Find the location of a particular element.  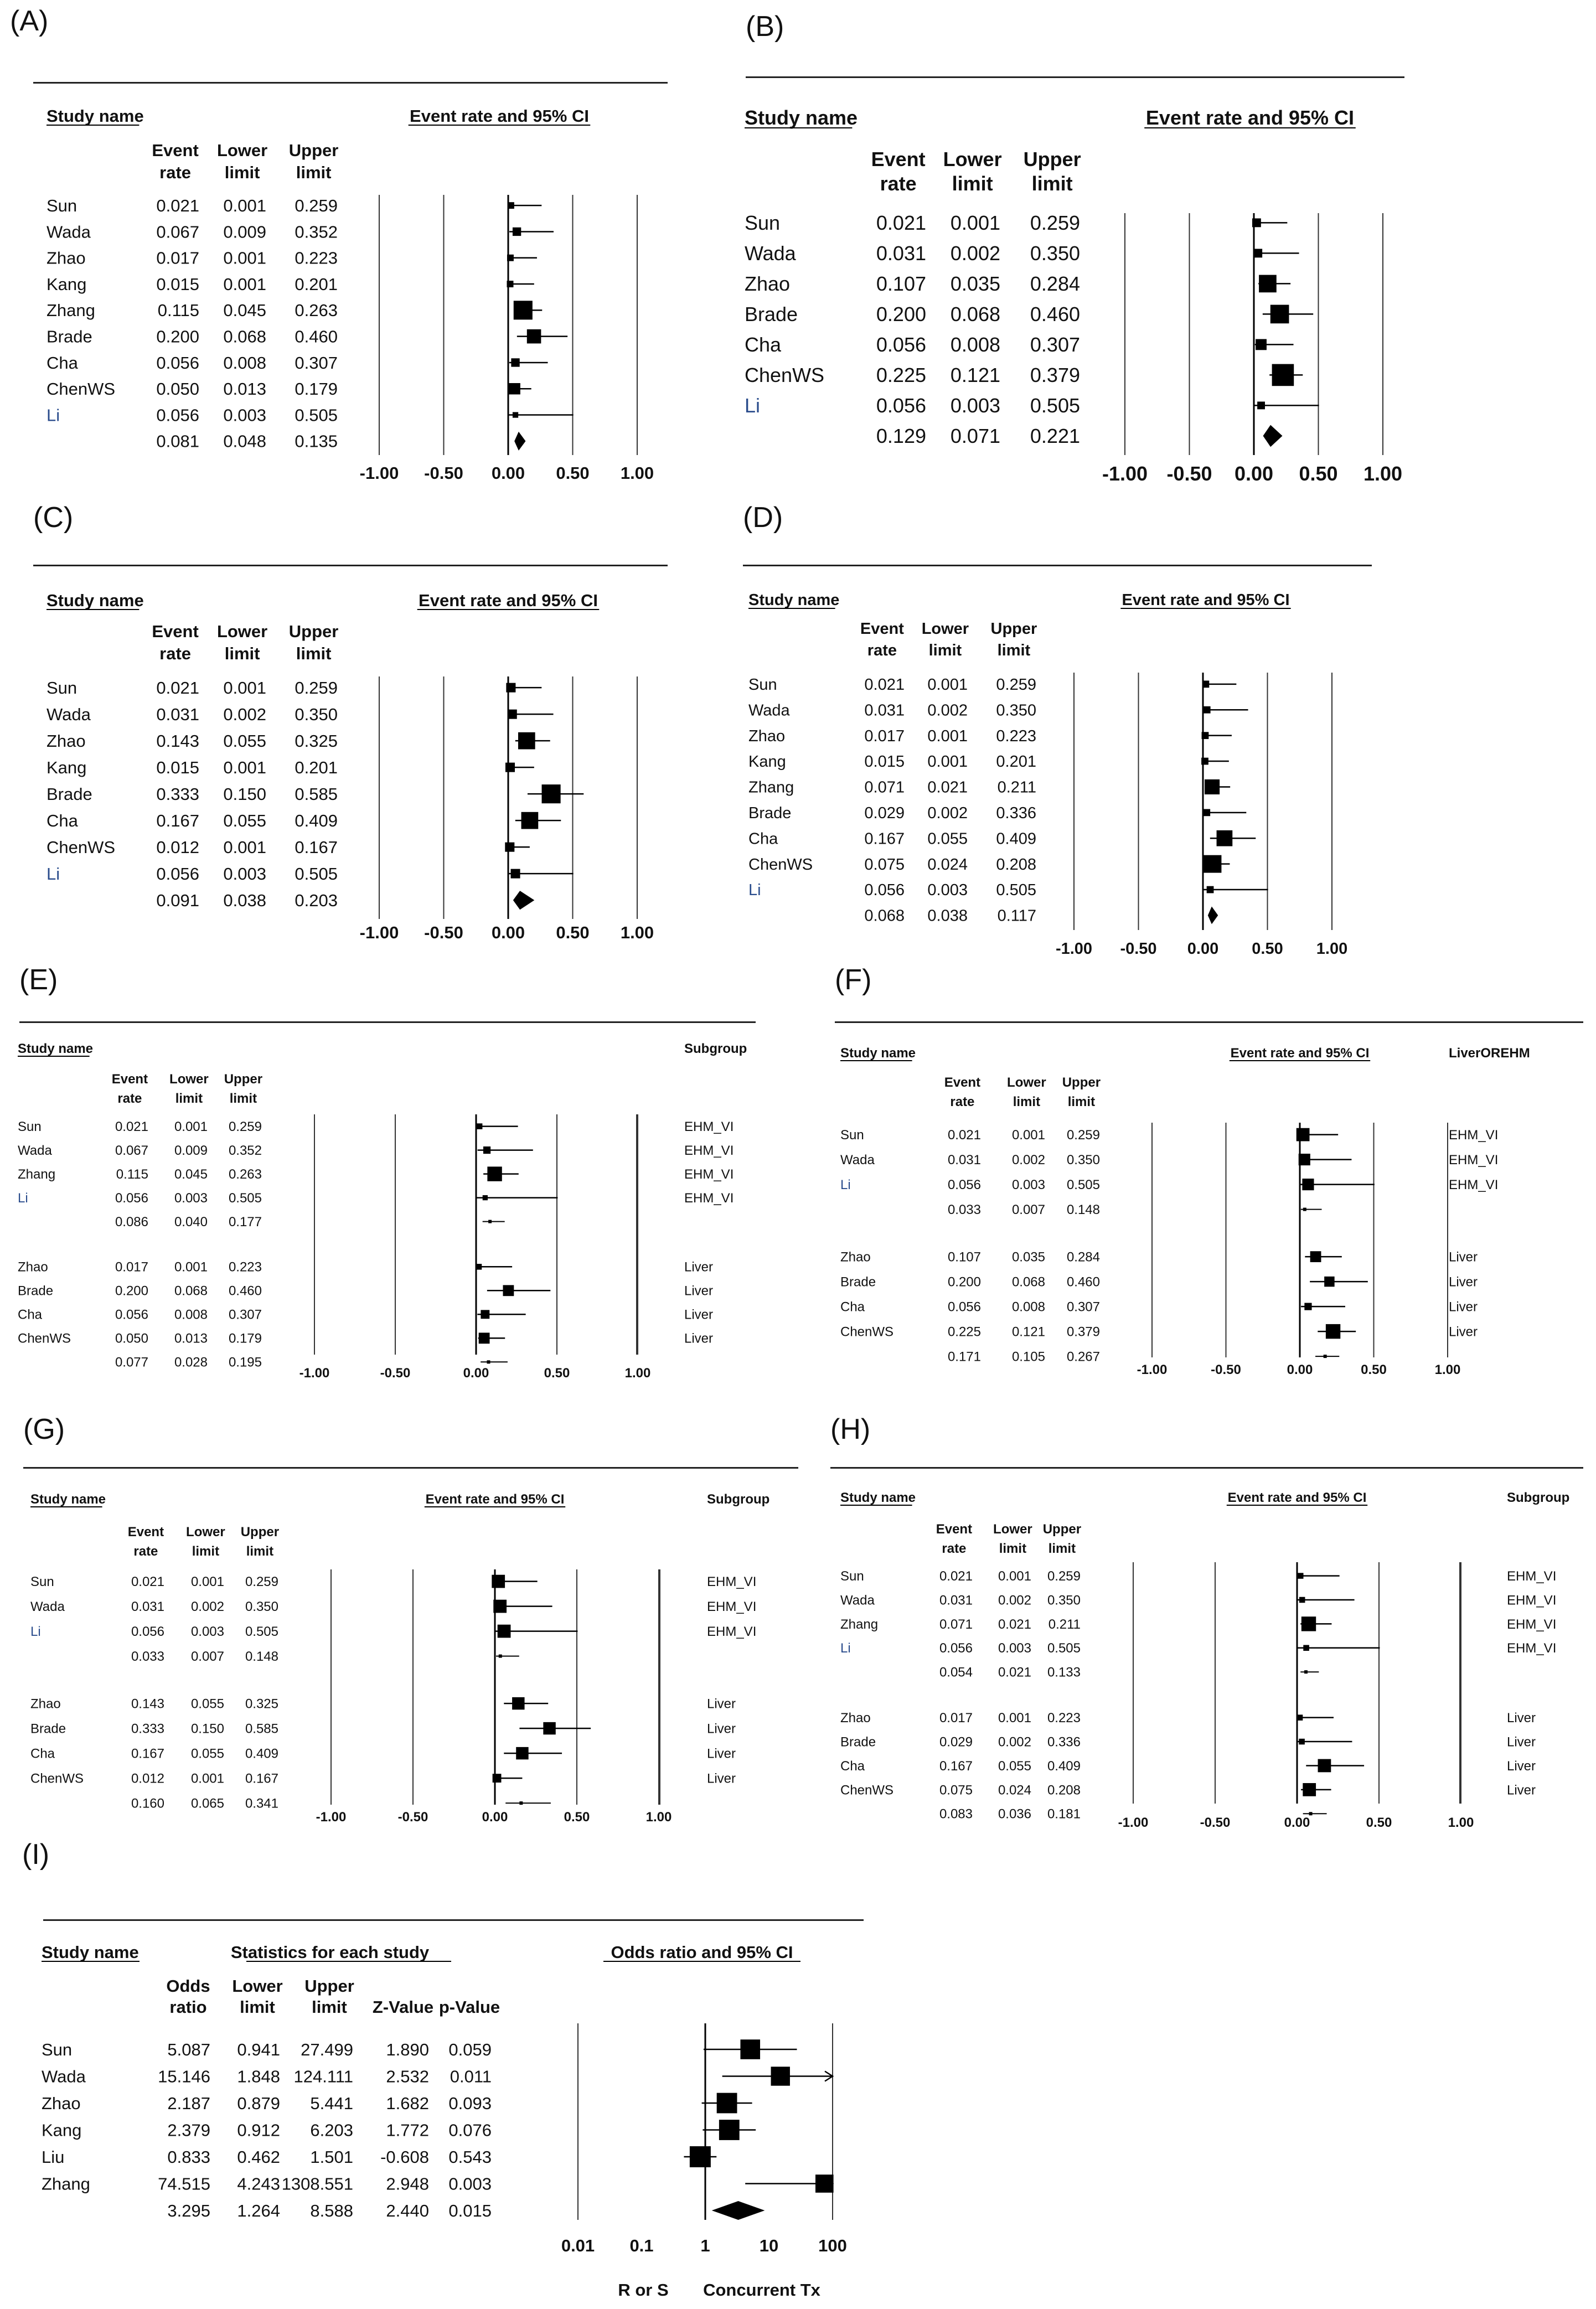

panel-f-upper-8: 0.379 is located at coordinates (1083, 1332).